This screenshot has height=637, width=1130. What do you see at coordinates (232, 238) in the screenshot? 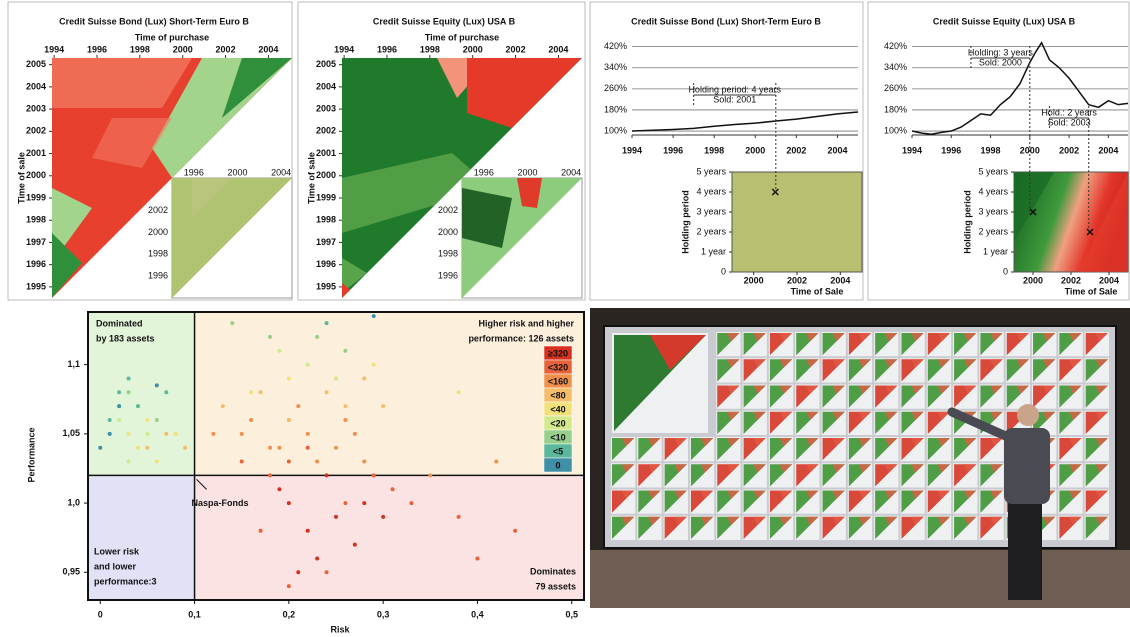
I see `inset-patches` at bounding box center [232, 238].